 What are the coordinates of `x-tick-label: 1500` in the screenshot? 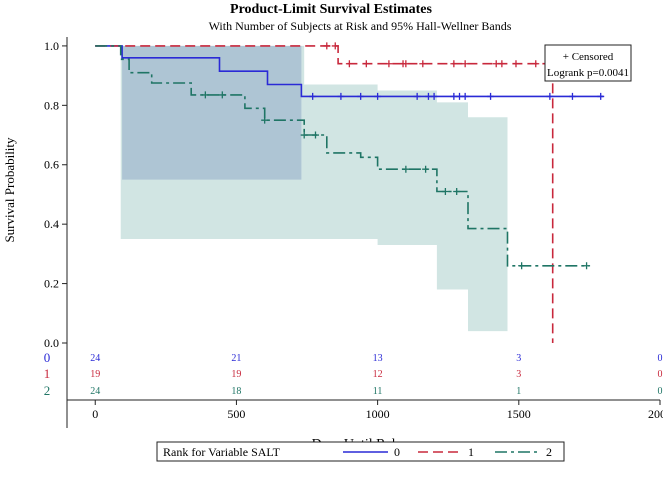 It's located at (519, 414).